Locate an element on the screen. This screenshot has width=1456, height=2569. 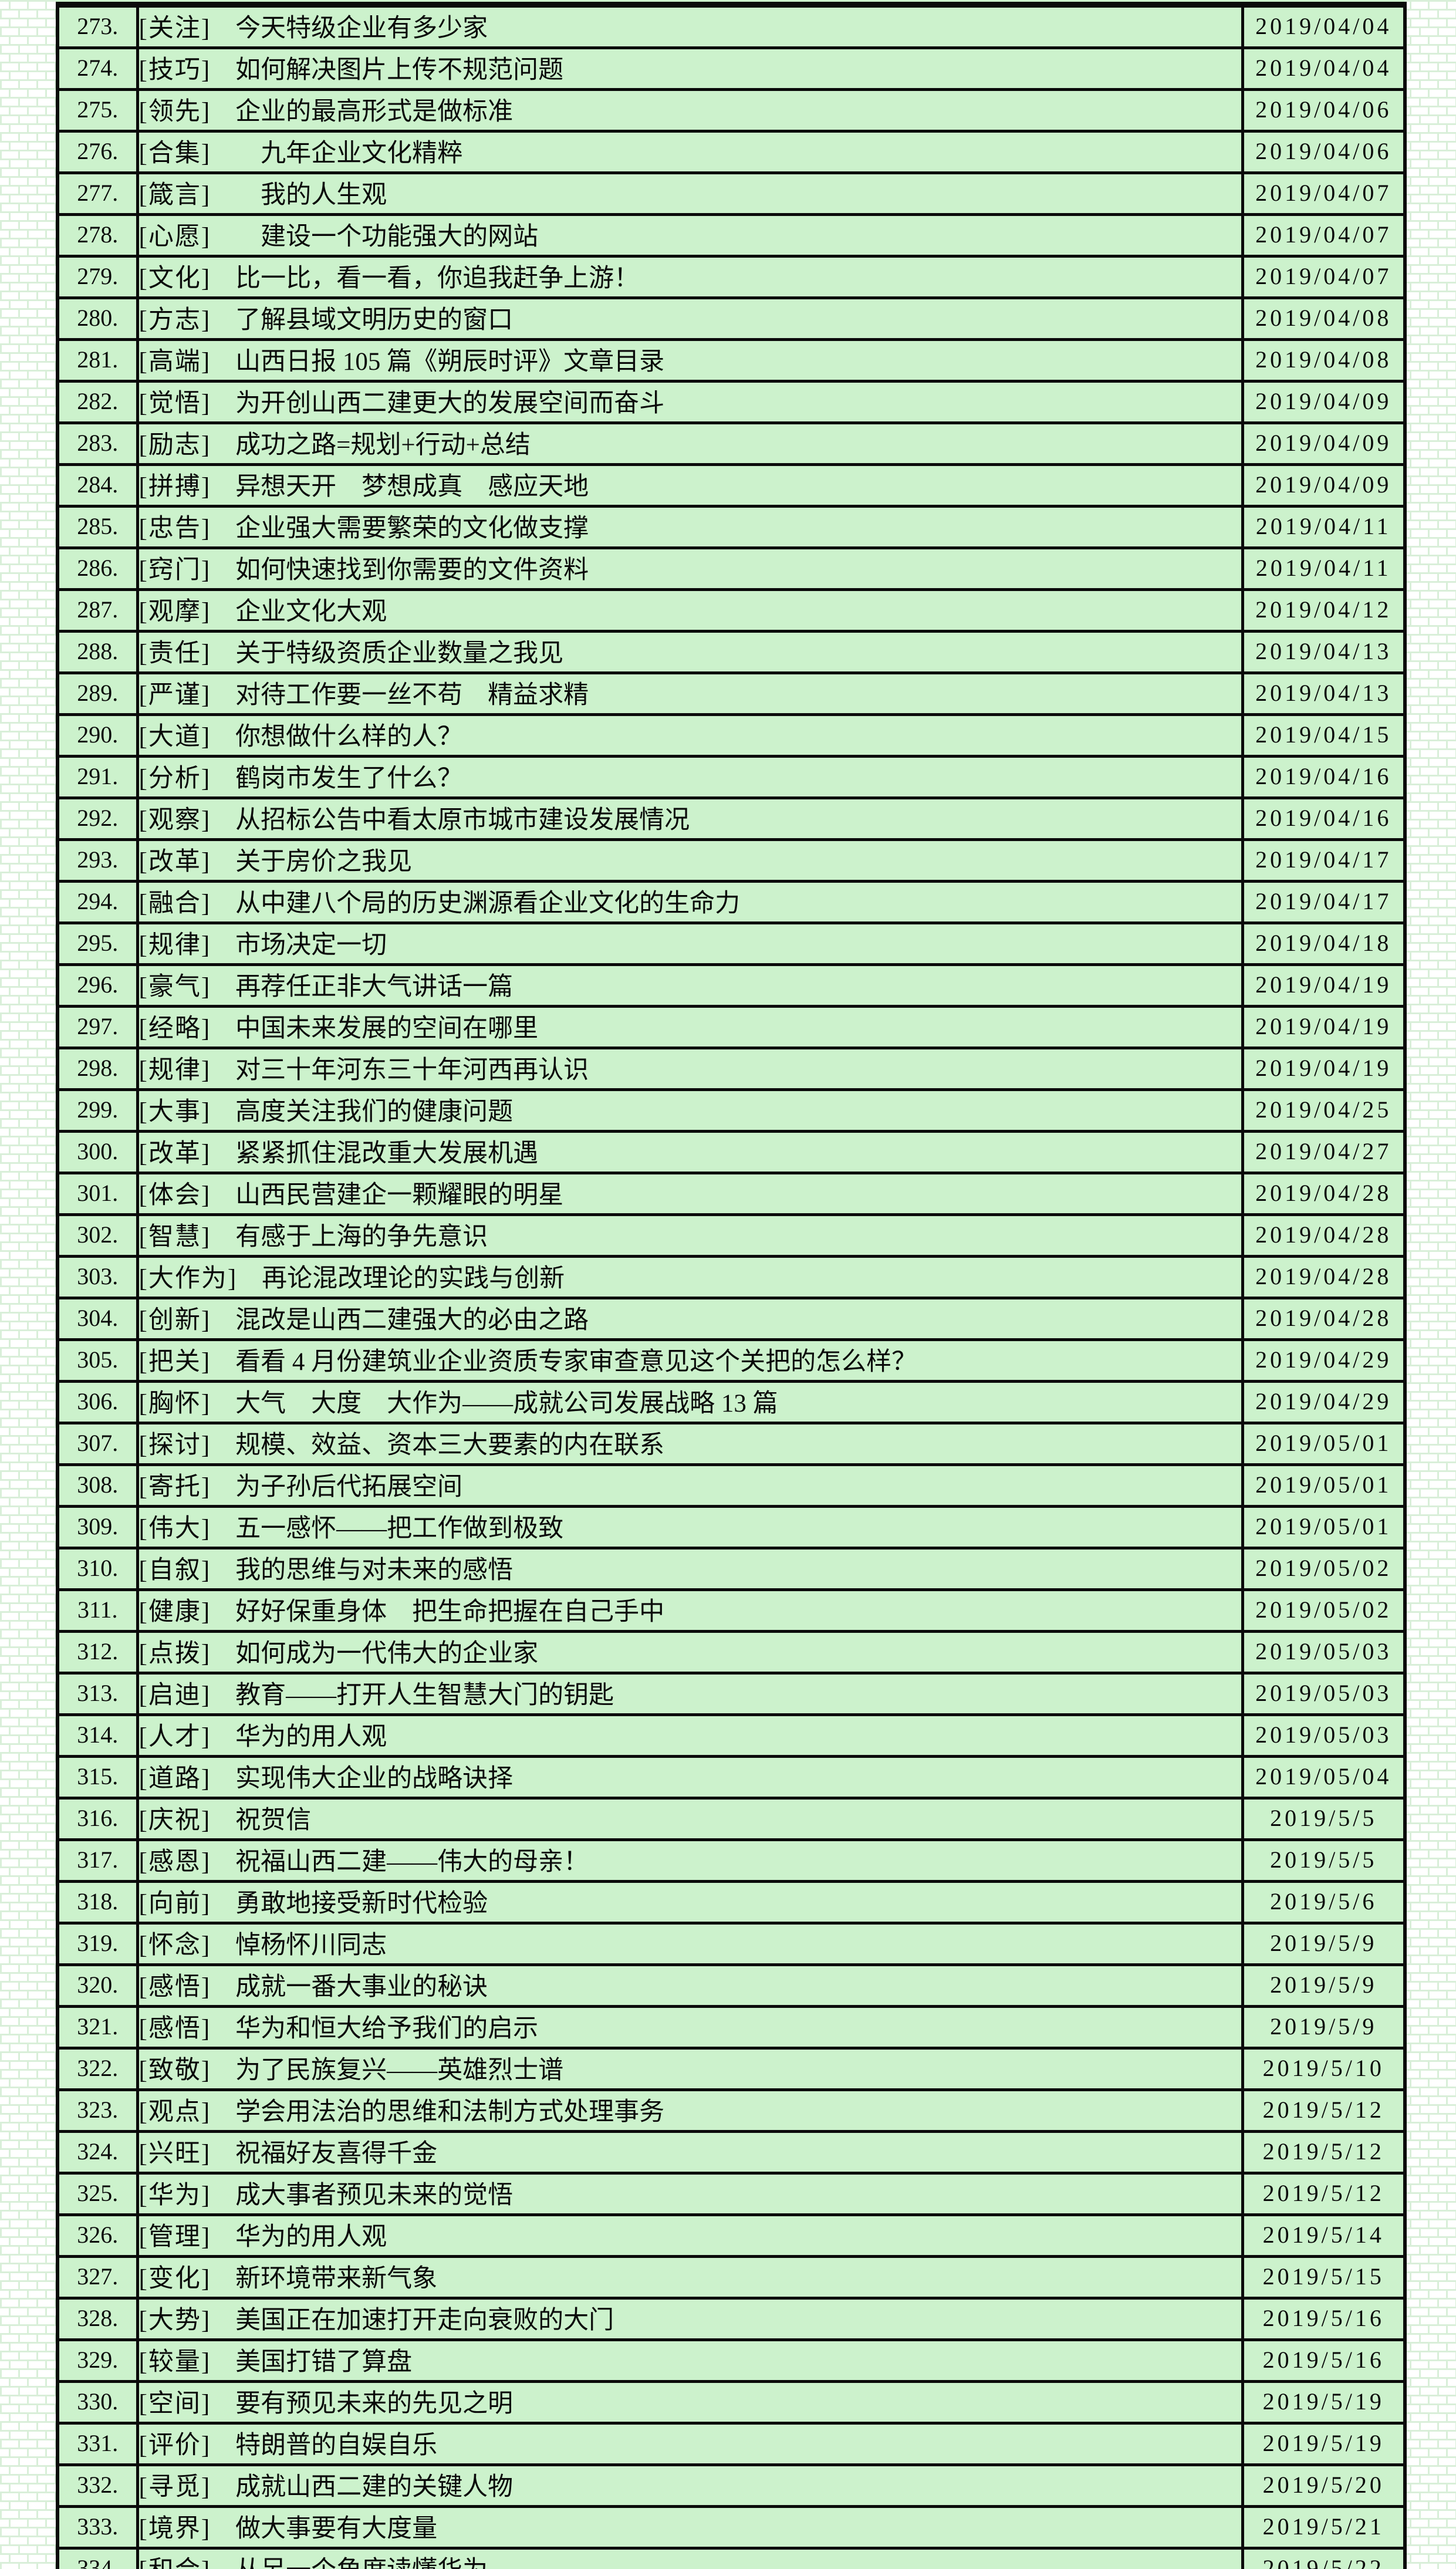
row-date: 2019/04/16 is located at coordinates (1324, 777).